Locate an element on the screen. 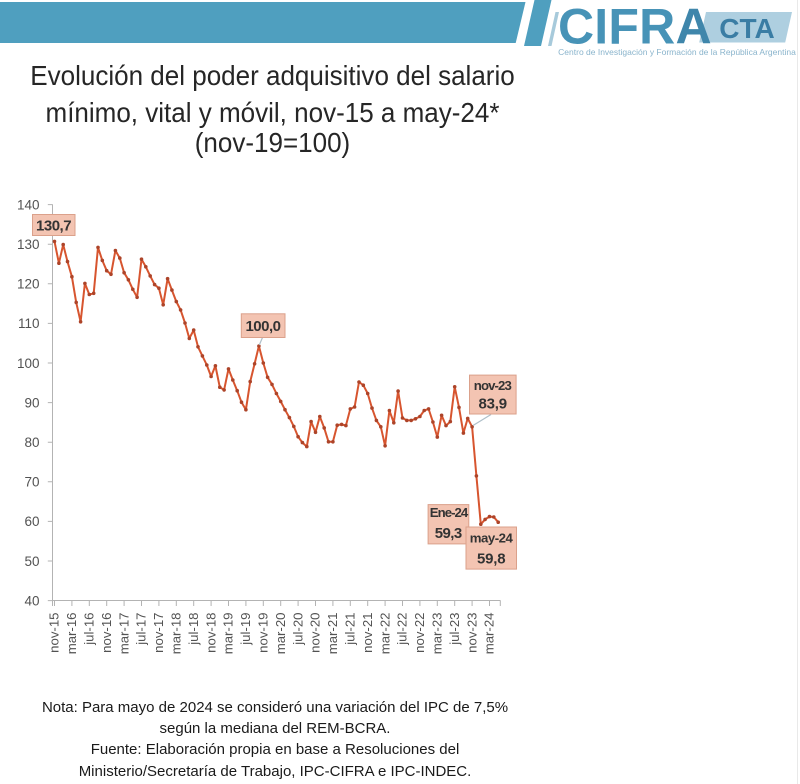  svg-text: nov-18 is located at coordinates (210, 633).